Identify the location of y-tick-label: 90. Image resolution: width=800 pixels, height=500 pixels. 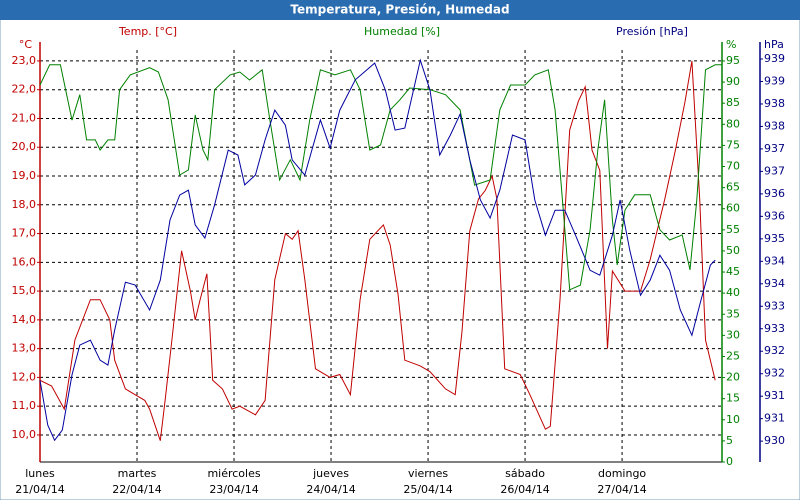
(733, 81).